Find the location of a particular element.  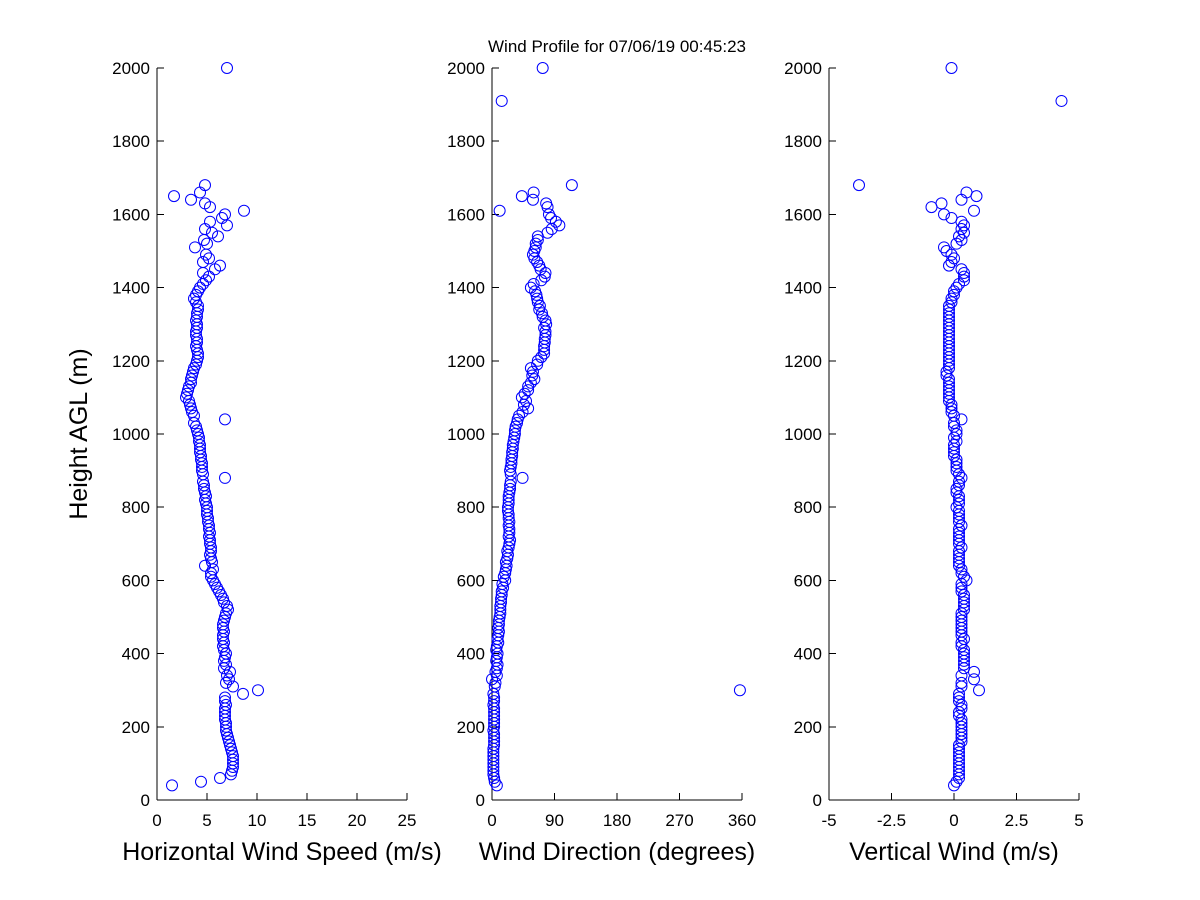

x-tick-label: 360 is located at coordinates (742, 820).